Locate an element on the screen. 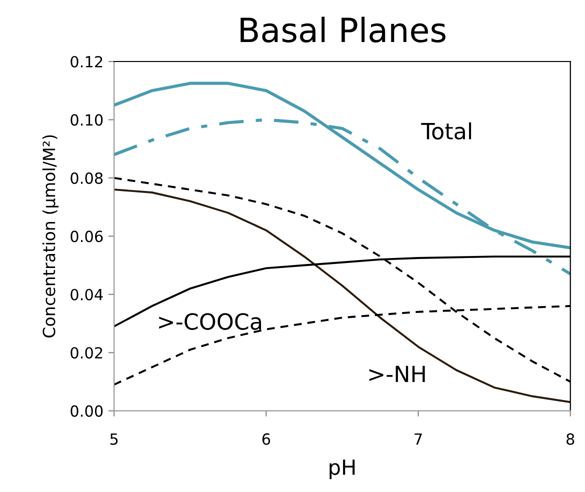  y-tick-label: 0.04 is located at coordinates (86, 294).